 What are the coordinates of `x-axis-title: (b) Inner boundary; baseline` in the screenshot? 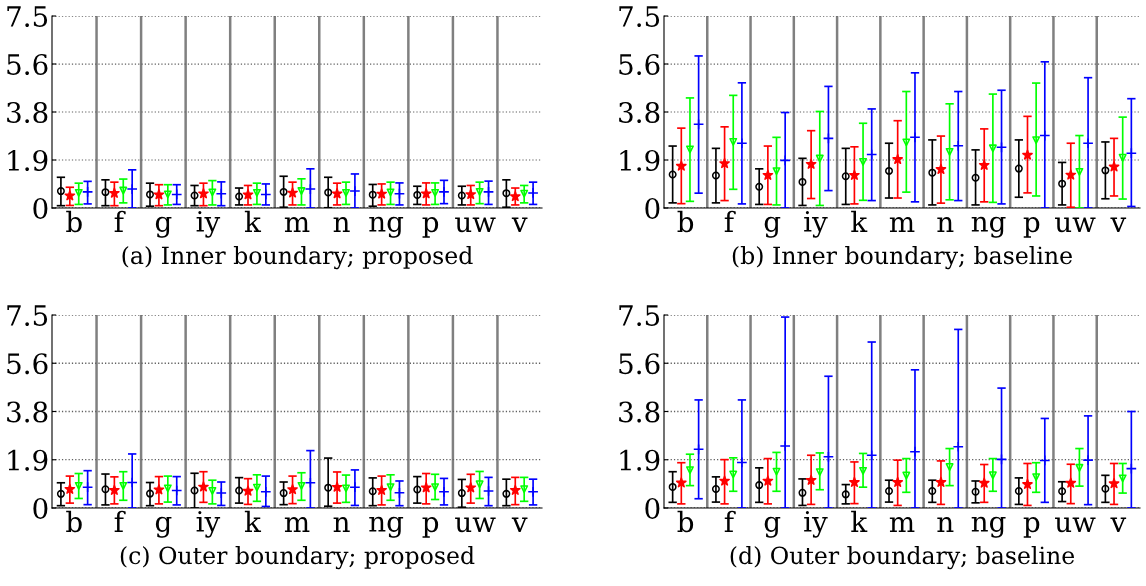 It's located at (902, 257).